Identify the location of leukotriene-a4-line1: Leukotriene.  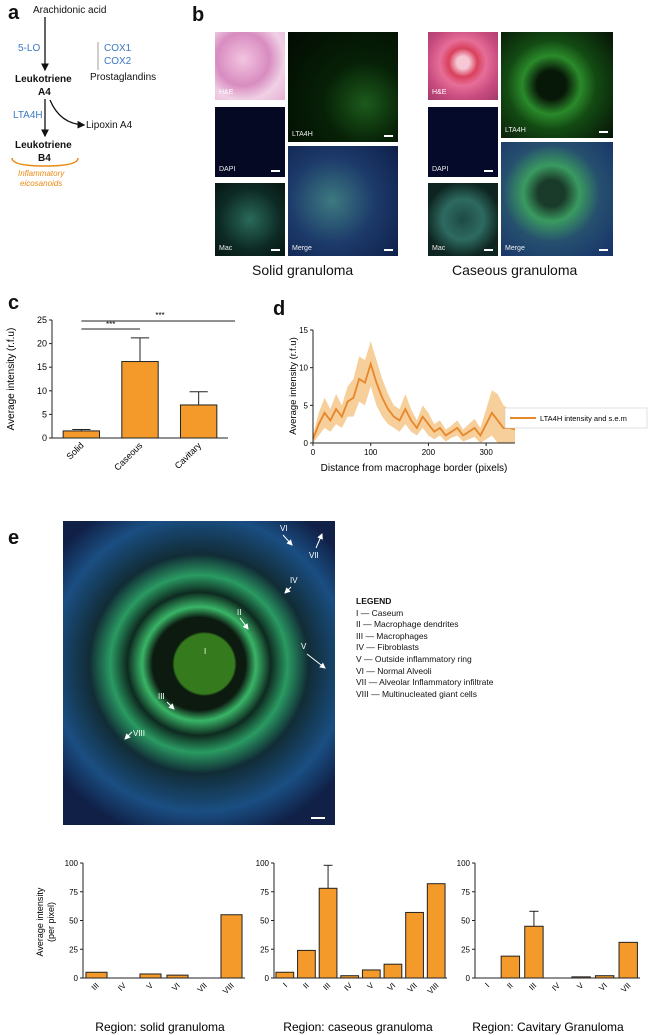
(43, 79).